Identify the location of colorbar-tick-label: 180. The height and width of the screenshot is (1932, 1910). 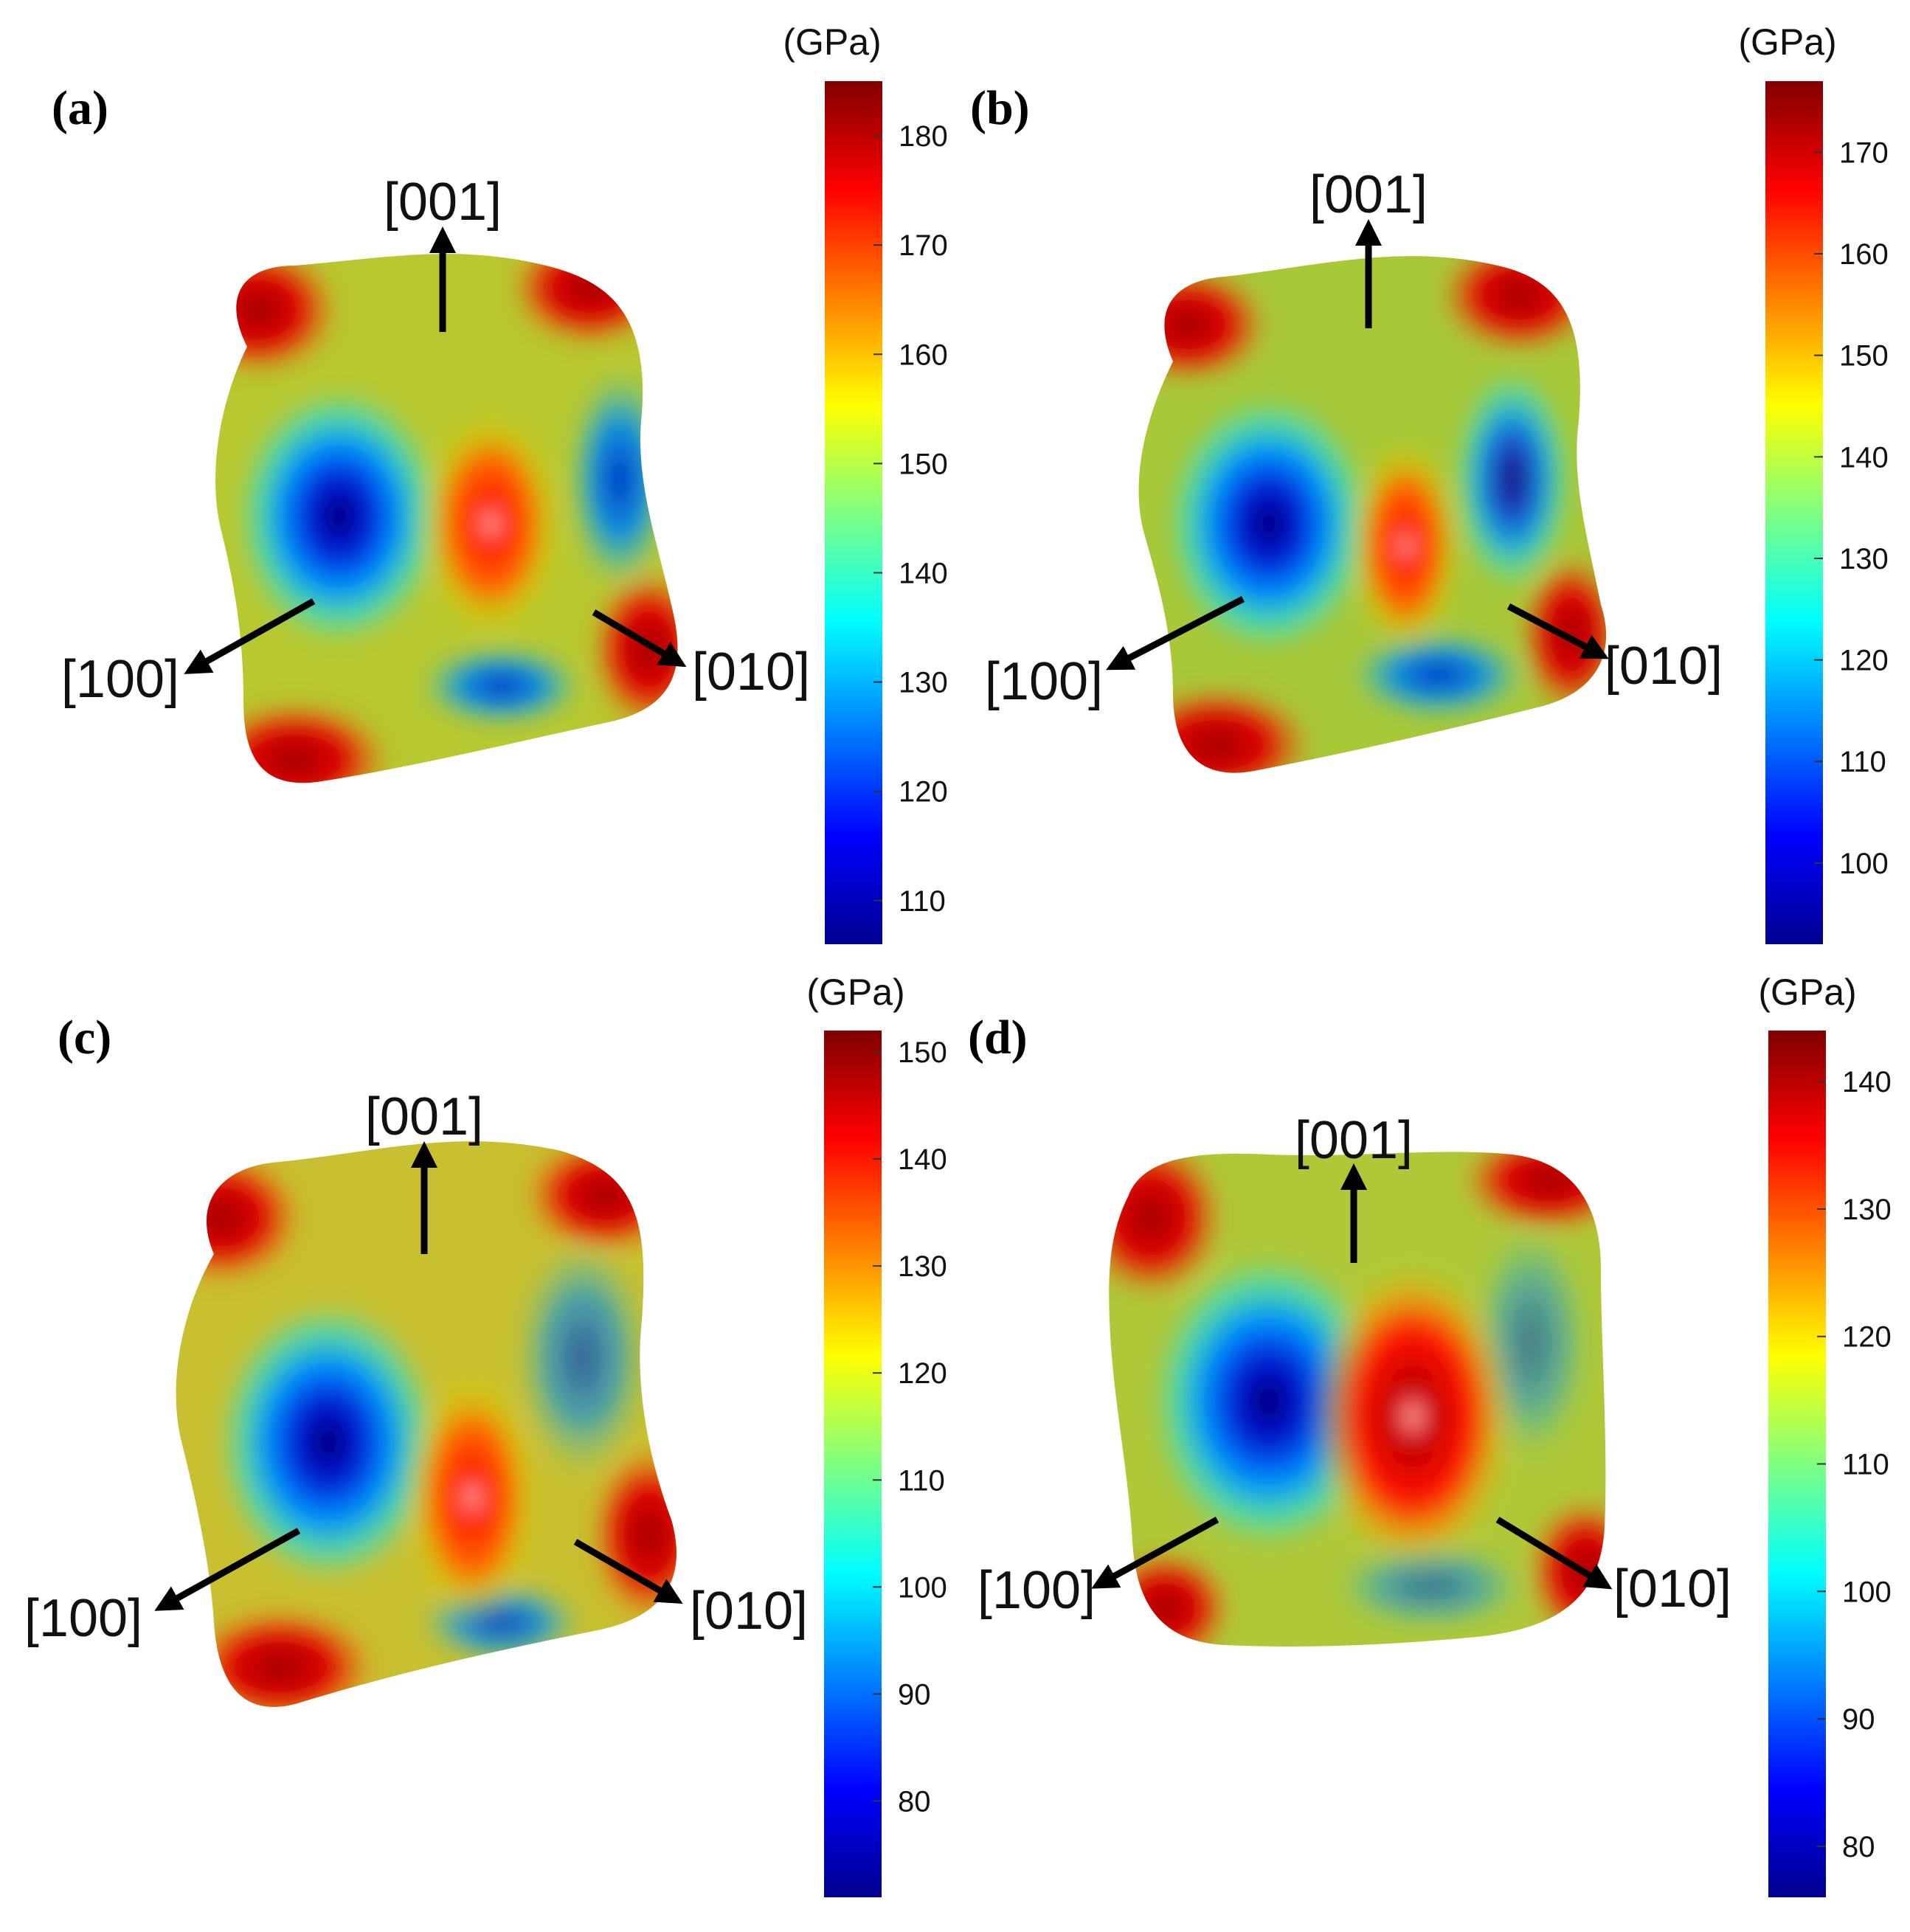
(923, 136).